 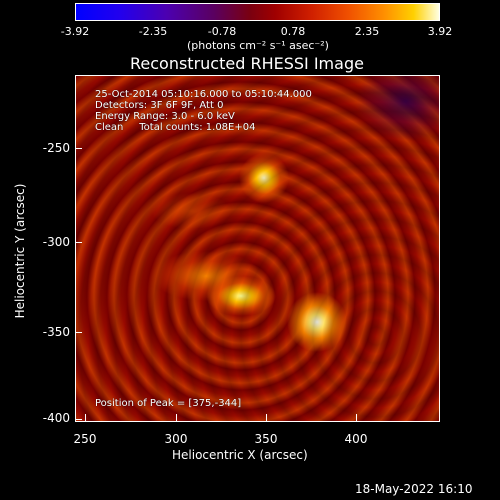 What do you see at coordinates (165, 116) in the screenshot?
I see `info-line-energy: Energy Range: 3.0 - 6.0 keV` at bounding box center [165, 116].